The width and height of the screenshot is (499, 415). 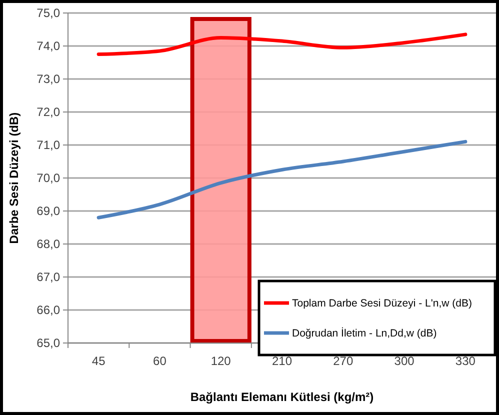 What do you see at coordinates (221, 361) in the screenshot?
I see `x-tick-label: 120` at bounding box center [221, 361].